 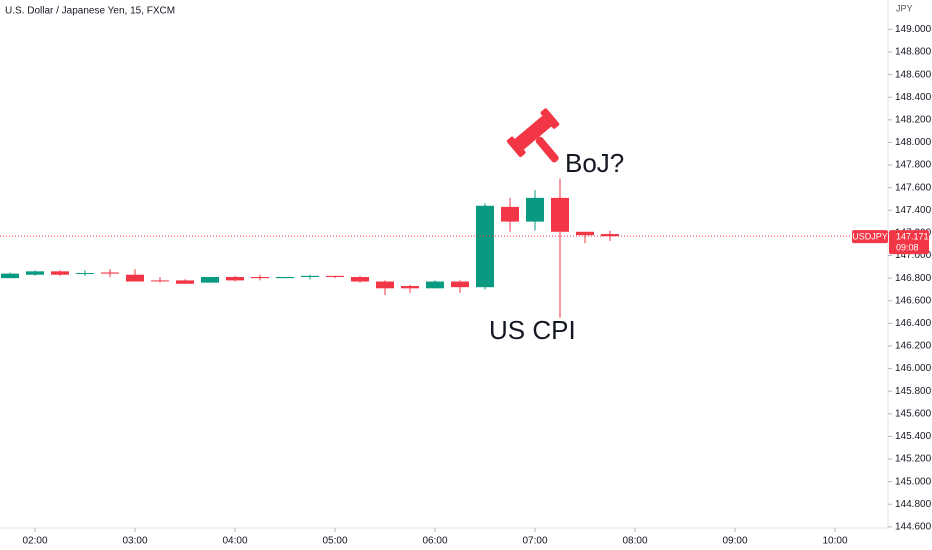 I want to click on y-tick-label: 148.000, so click(x=913, y=142).